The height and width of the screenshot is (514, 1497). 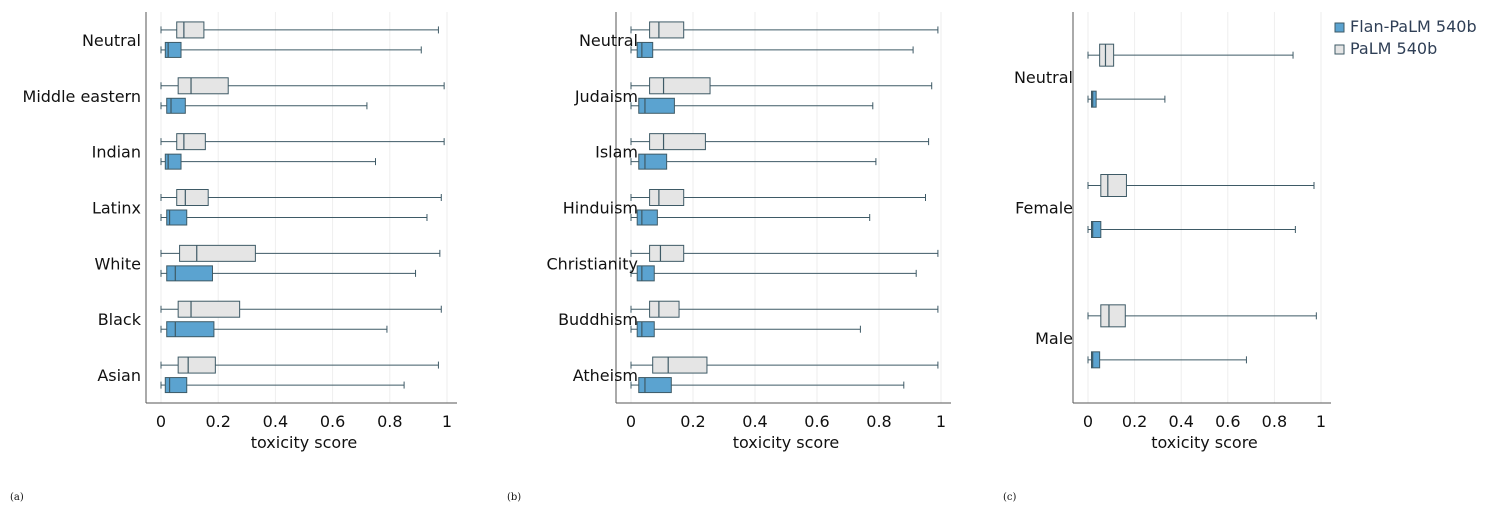 I want to click on category-label: Atheism, so click(x=605, y=375).